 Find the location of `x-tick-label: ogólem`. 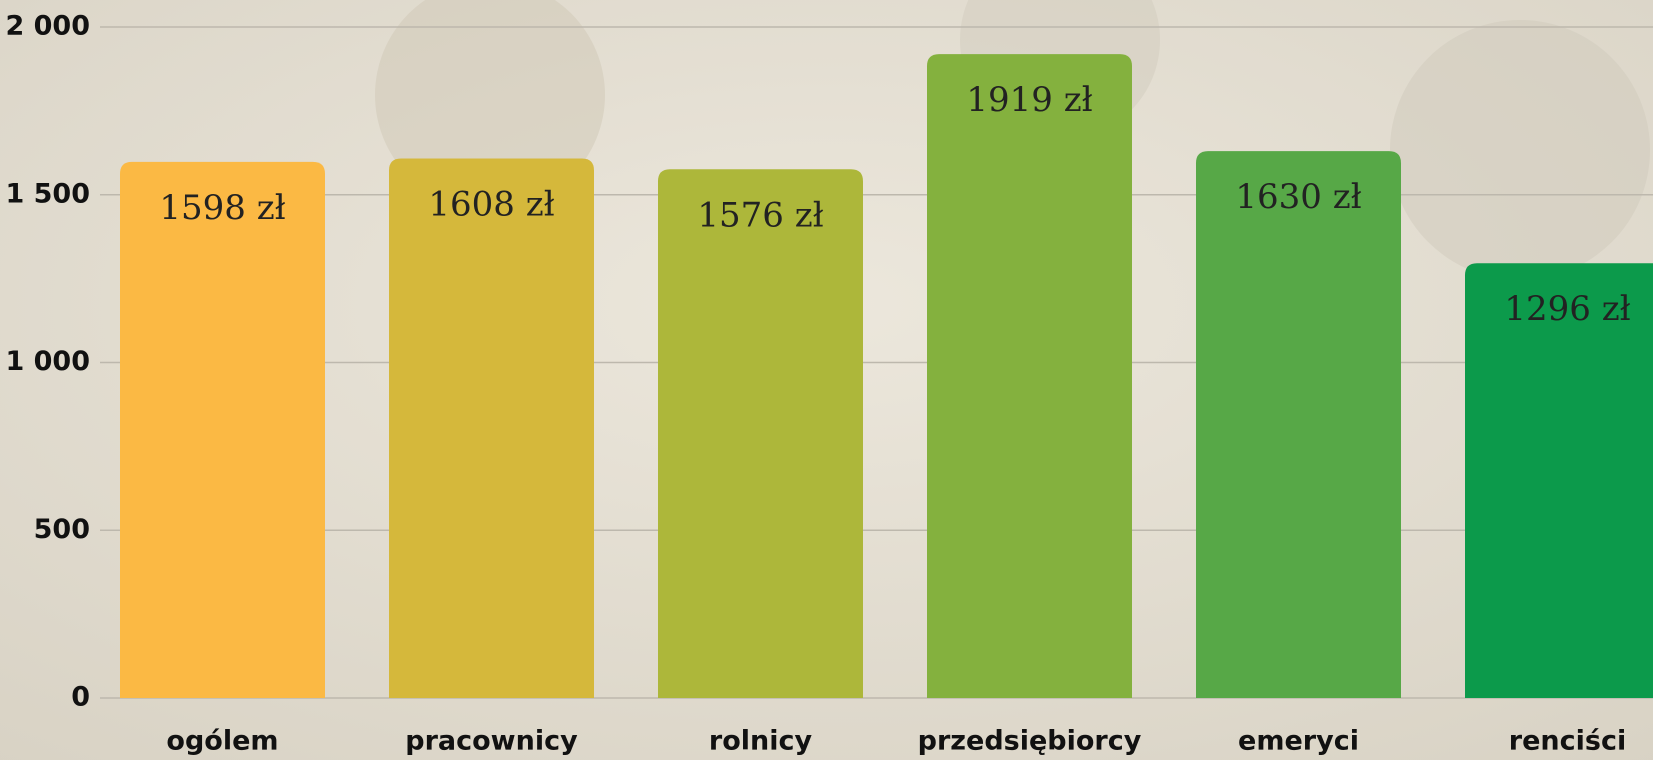

x-tick-label: ogólem is located at coordinates (222, 741).